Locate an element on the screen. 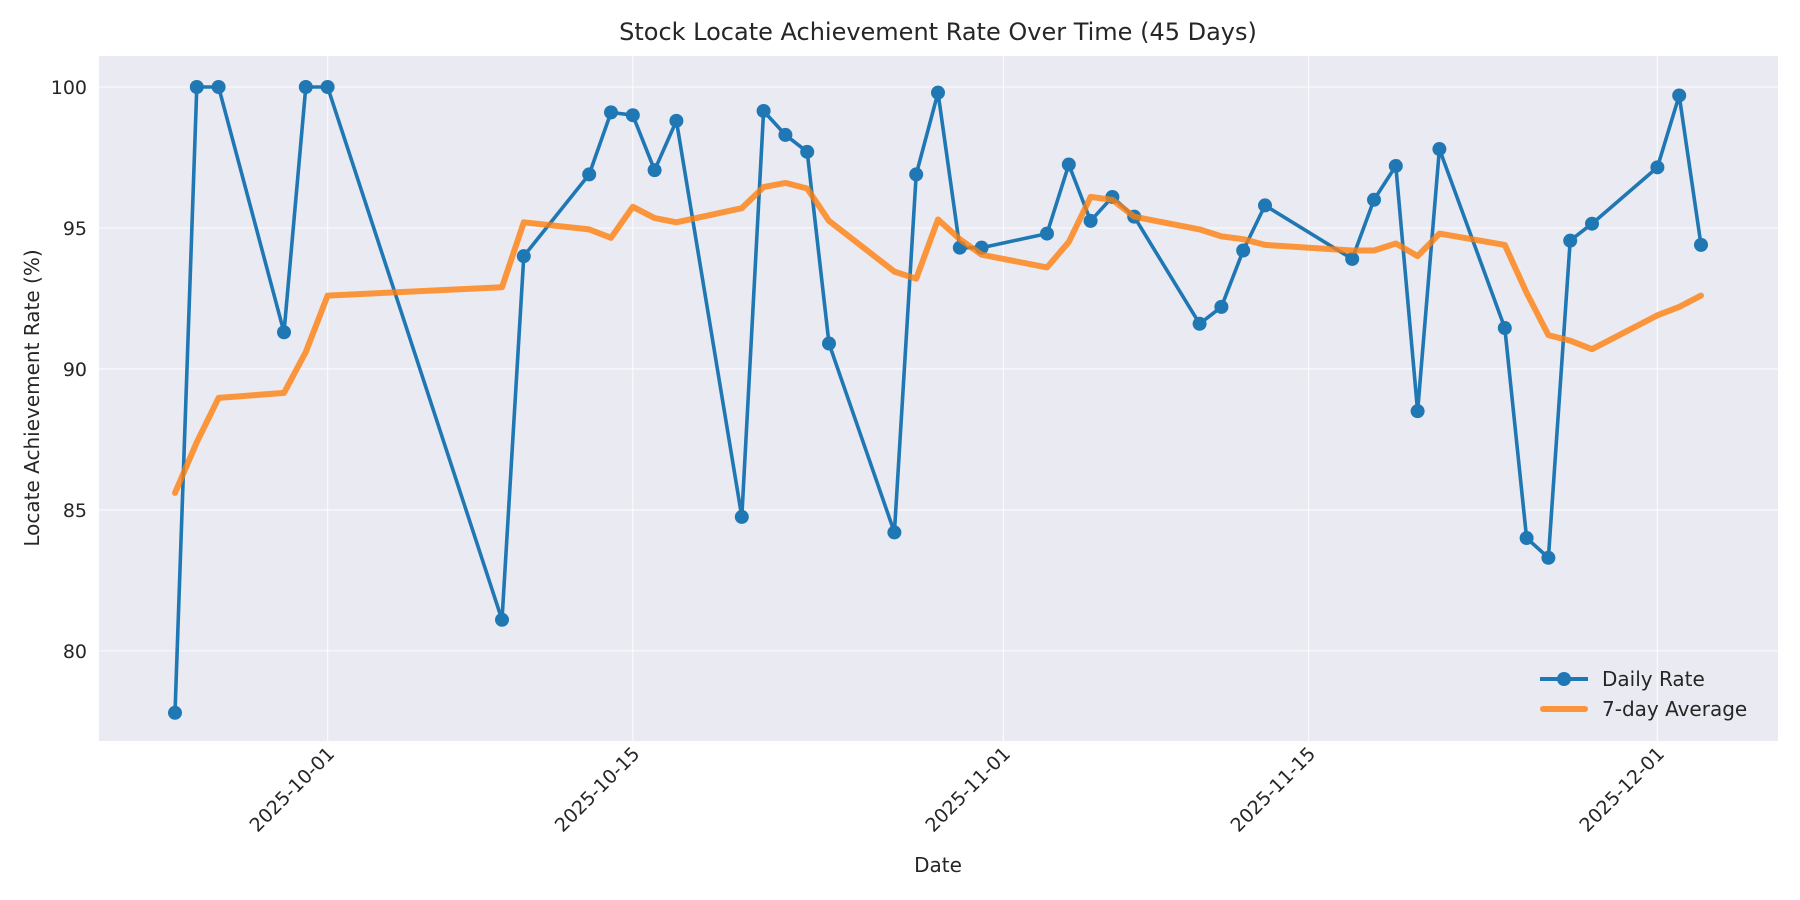 The width and height of the screenshot is (1800, 900). legend-label: Daily Rate is located at coordinates (1653, 679).